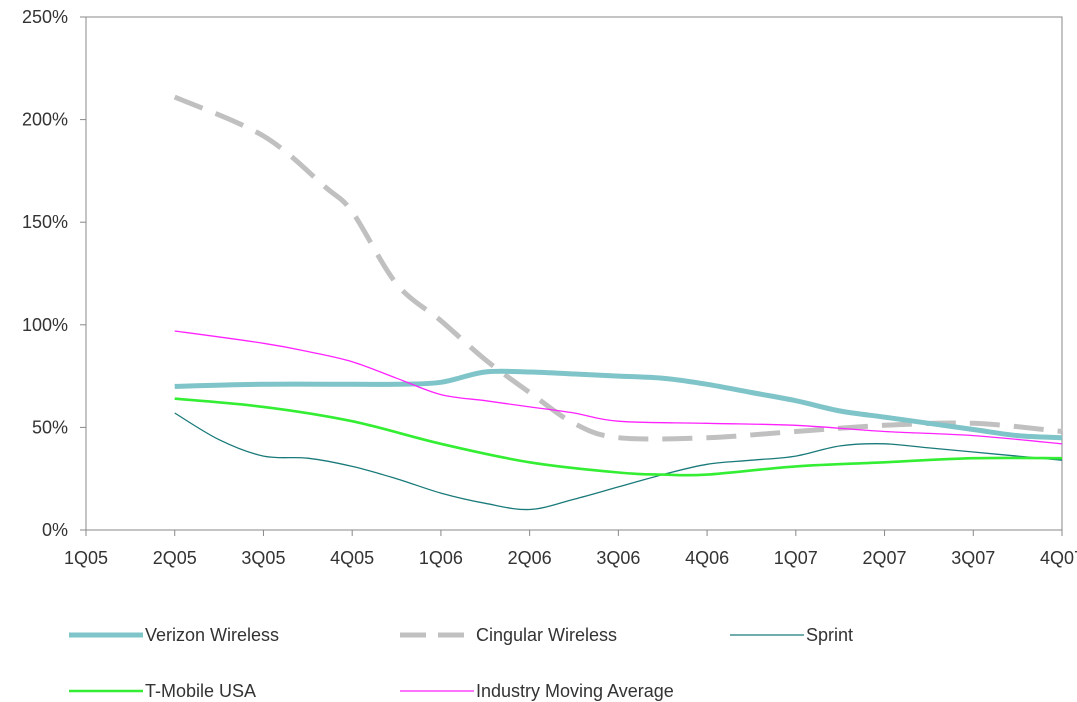  I want to click on series-line-verizon-wireless, so click(618, 404).